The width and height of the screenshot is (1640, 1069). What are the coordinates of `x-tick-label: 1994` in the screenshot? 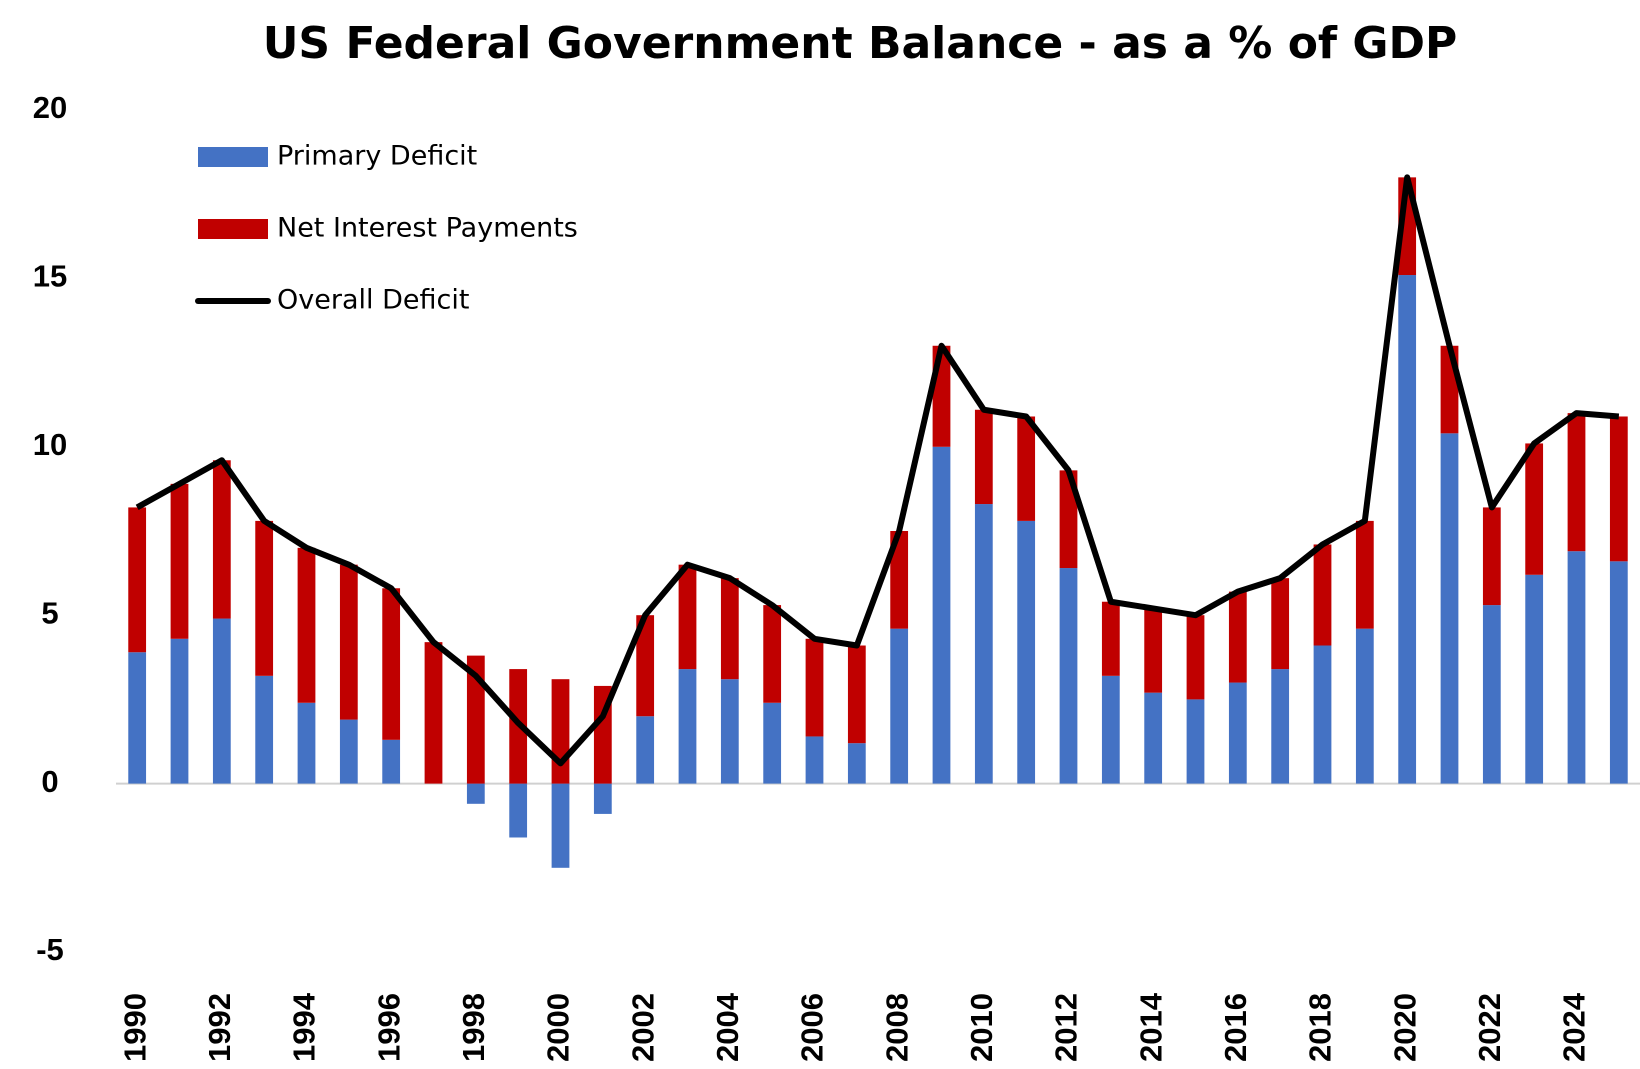 It's located at (304, 1027).